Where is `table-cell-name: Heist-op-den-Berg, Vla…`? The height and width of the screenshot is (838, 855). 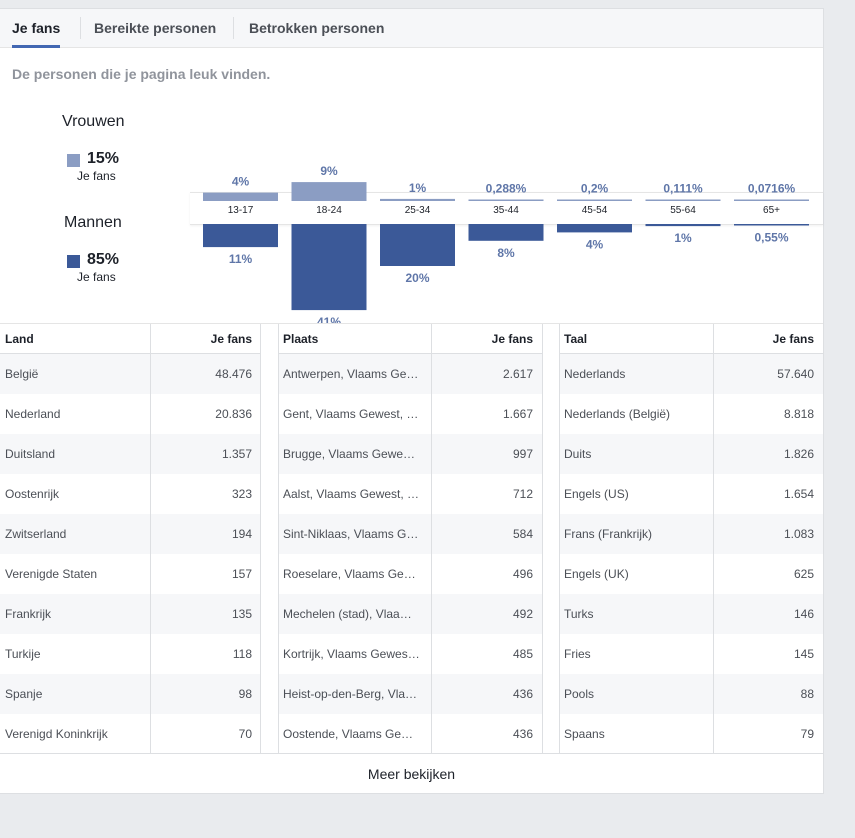
table-cell-name: Heist-op-den-Berg, Vla… is located at coordinates (350, 694).